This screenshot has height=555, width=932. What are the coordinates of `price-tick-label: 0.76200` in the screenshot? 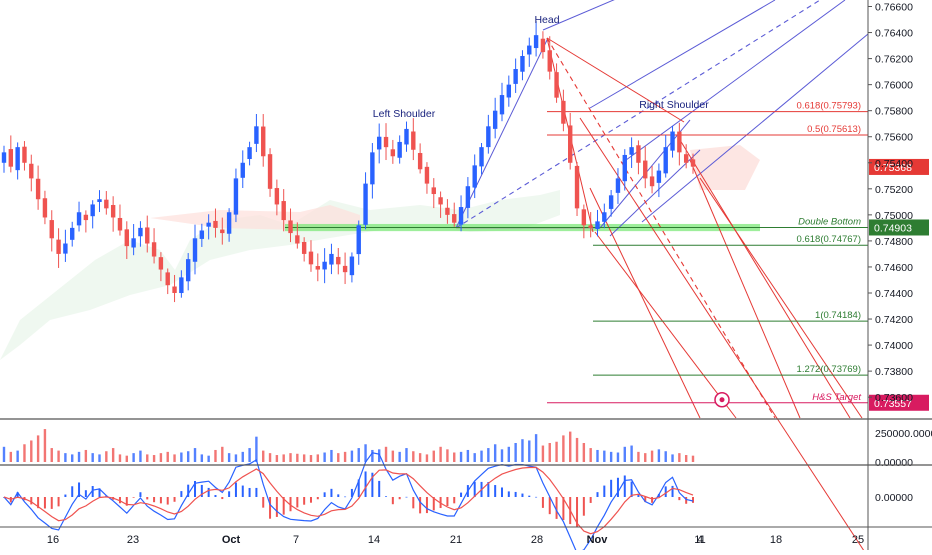 It's located at (894, 60).